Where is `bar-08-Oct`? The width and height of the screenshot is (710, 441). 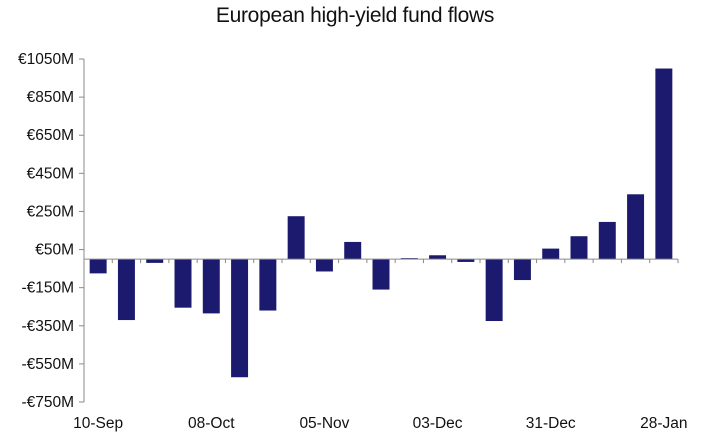
bar-08-Oct is located at coordinates (211, 286).